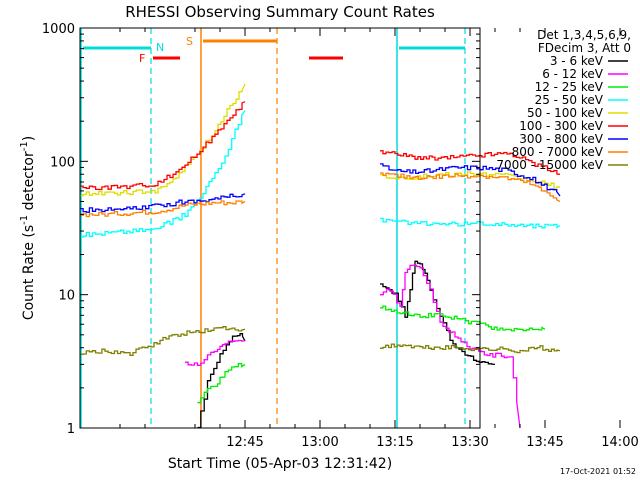  What do you see at coordinates (244, 442) in the screenshot?
I see `x-tick-label: 12:45` at bounding box center [244, 442].